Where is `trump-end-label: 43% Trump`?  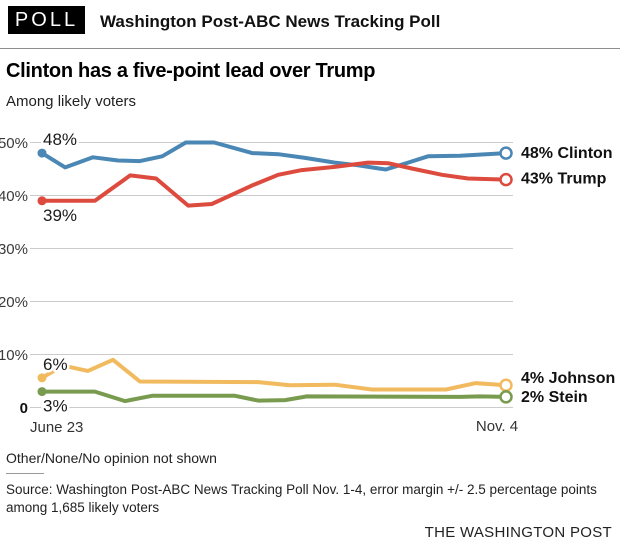 trump-end-label: 43% Trump is located at coordinates (564, 179).